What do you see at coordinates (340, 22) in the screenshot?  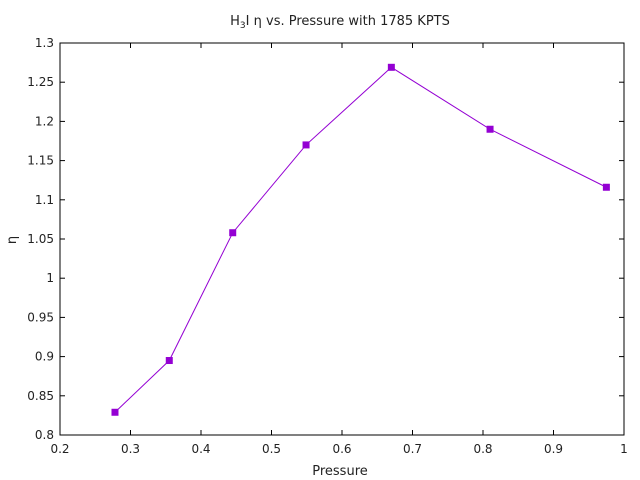 I see `chart-title: H3I η vs. Pressure with 1785 KPTS` at bounding box center [340, 22].